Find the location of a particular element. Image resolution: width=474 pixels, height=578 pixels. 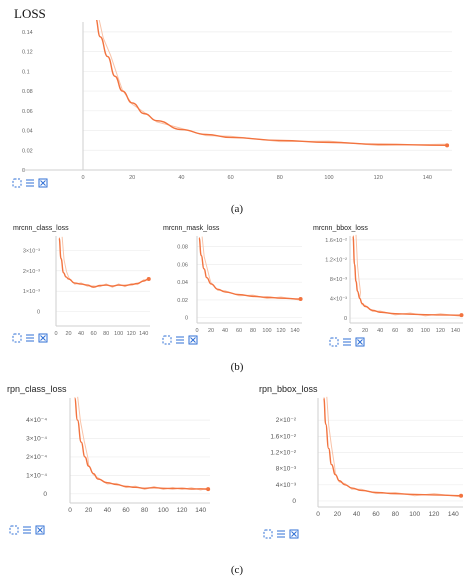

y-tick-label: 4×10⁻³ is located at coordinates (338, 300).